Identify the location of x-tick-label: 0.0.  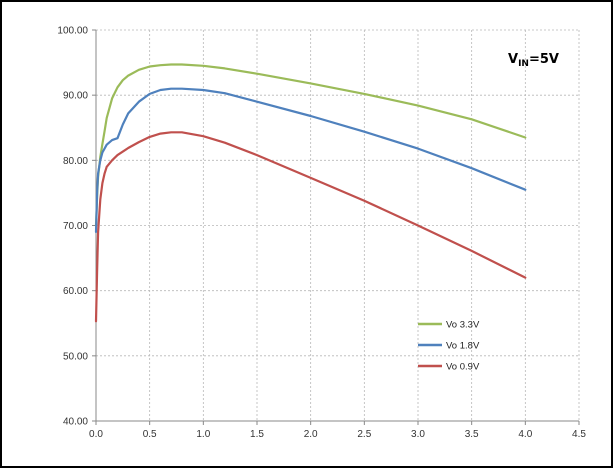
(96, 434).